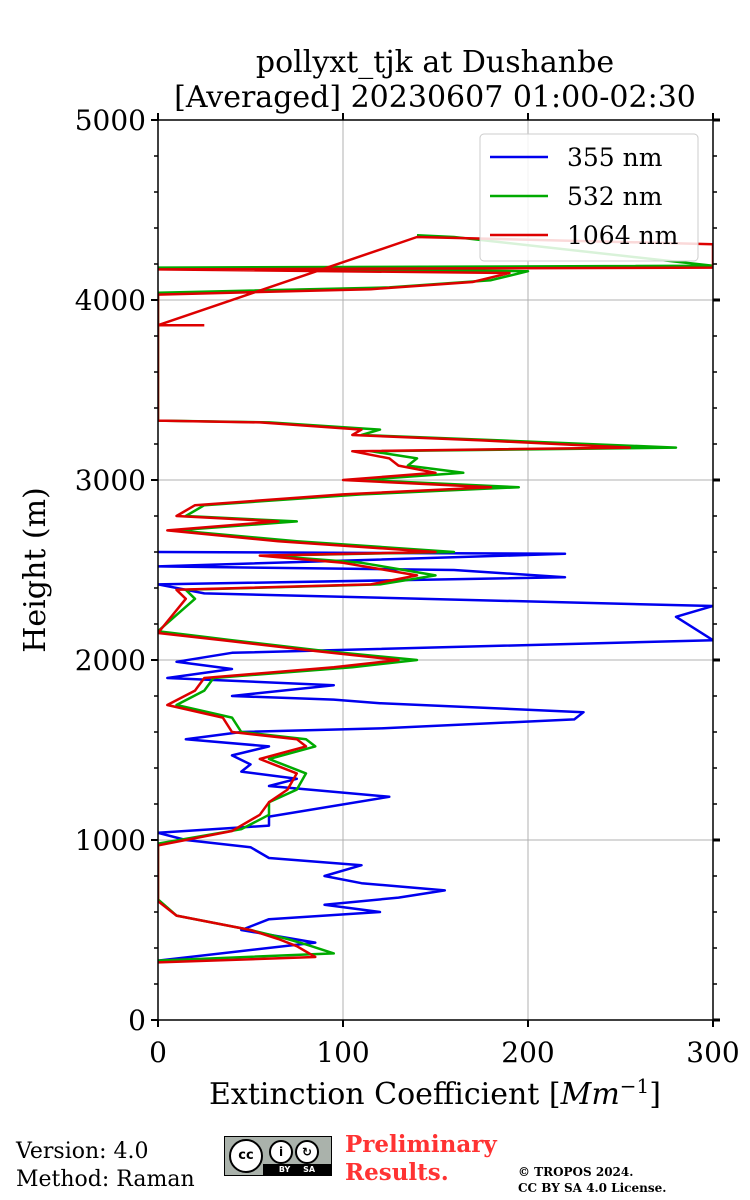 The width and height of the screenshot is (750, 1200). Describe the element at coordinates (634, 1086) in the screenshot. I see `x-axis-label-exponent: −1` at that location.